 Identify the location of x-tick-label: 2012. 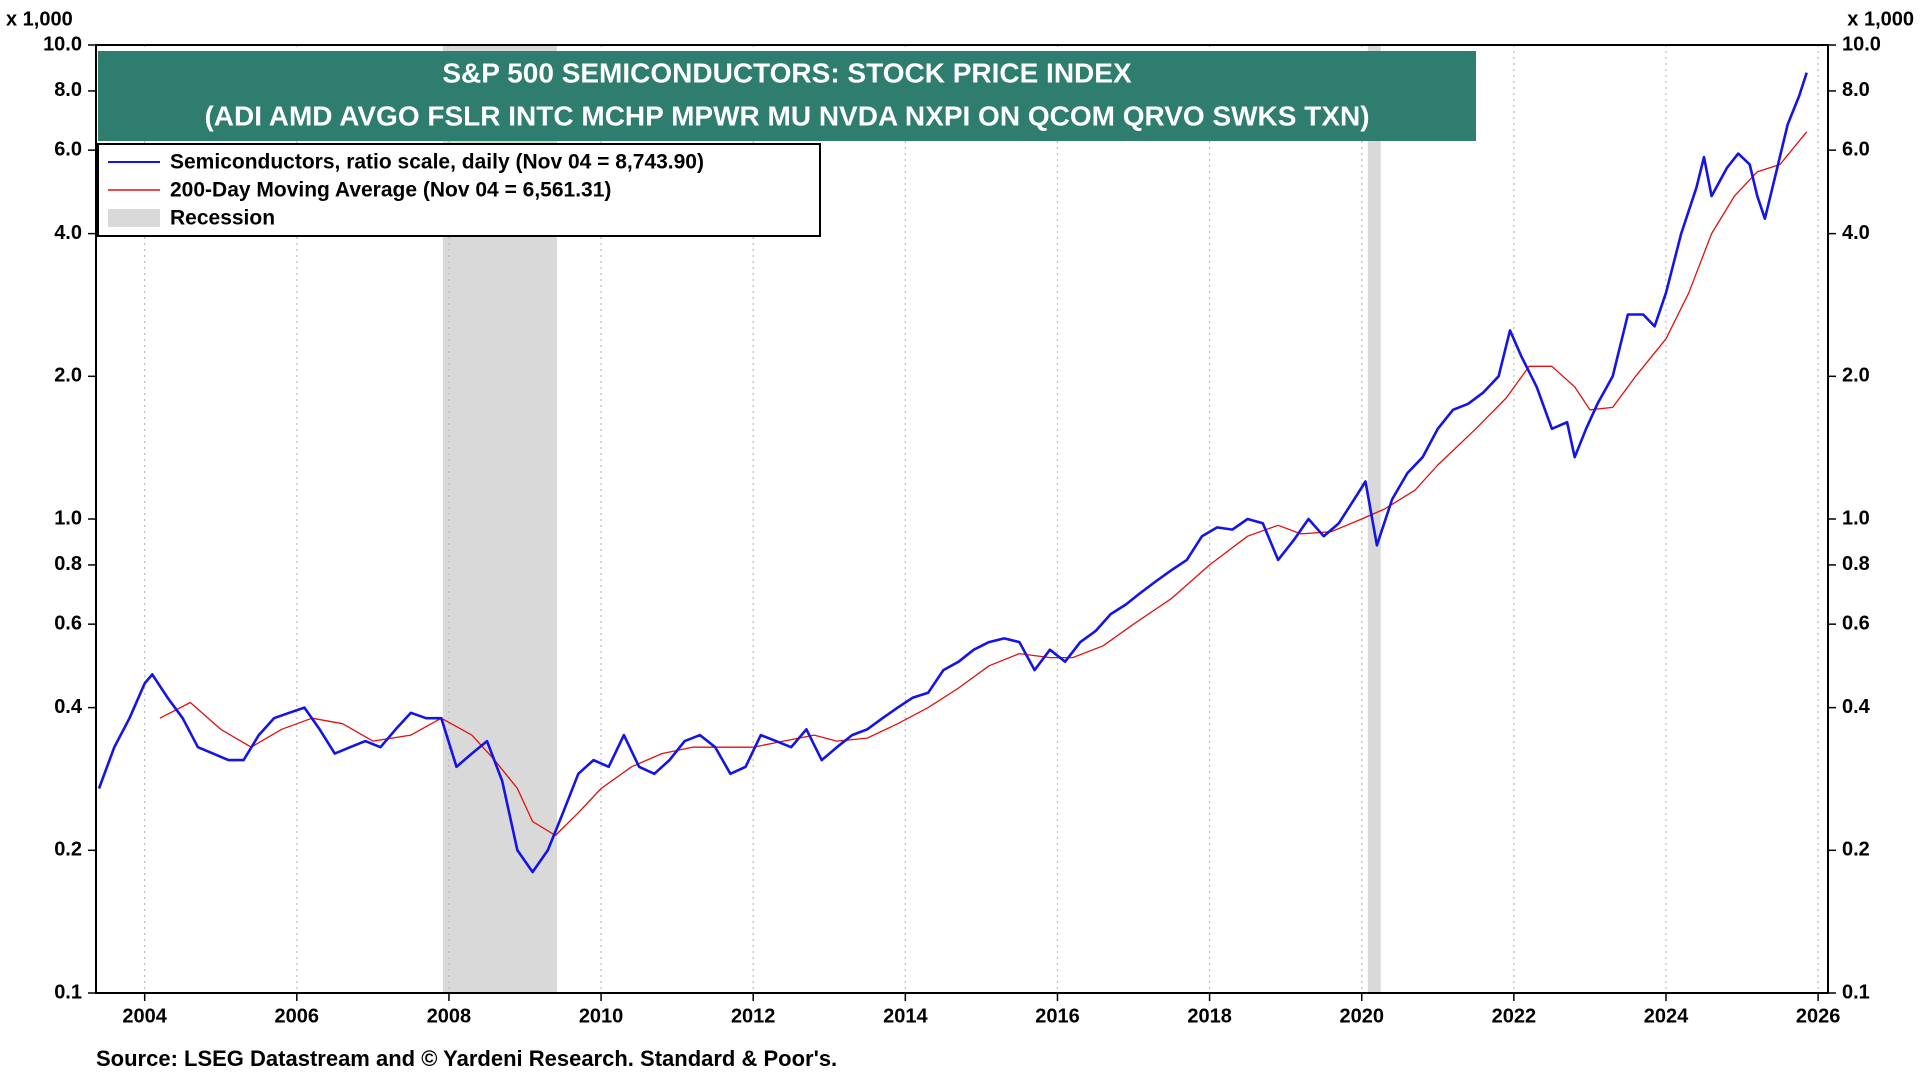
(753, 1016).